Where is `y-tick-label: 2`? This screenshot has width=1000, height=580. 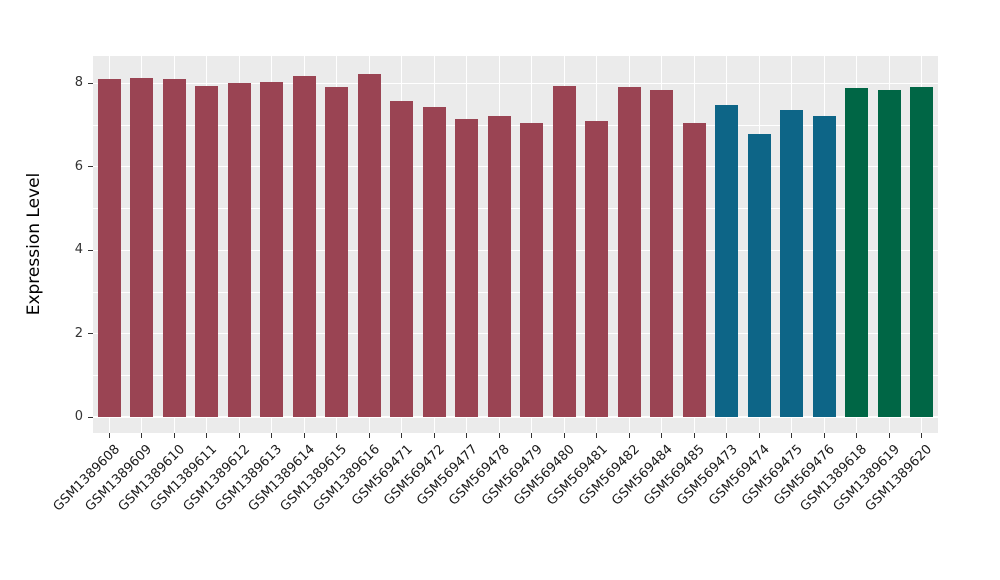 y-tick-label: 2 is located at coordinates (78, 333).